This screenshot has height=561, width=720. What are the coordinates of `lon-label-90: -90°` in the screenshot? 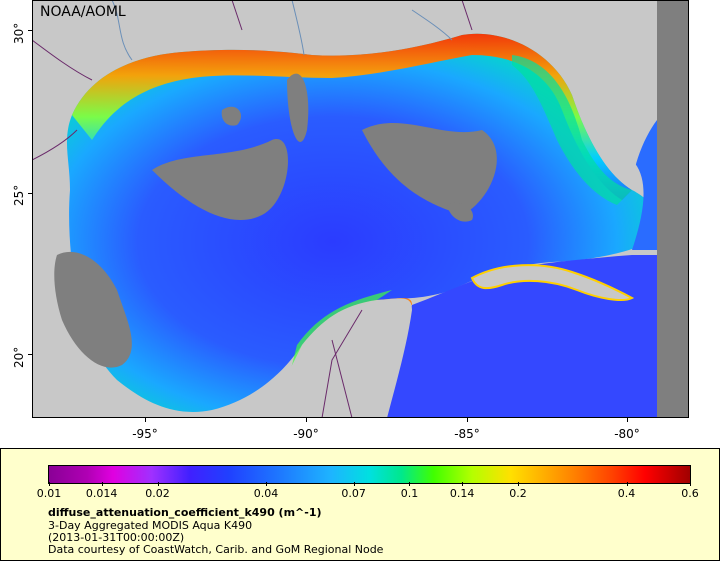 It's located at (306, 434).